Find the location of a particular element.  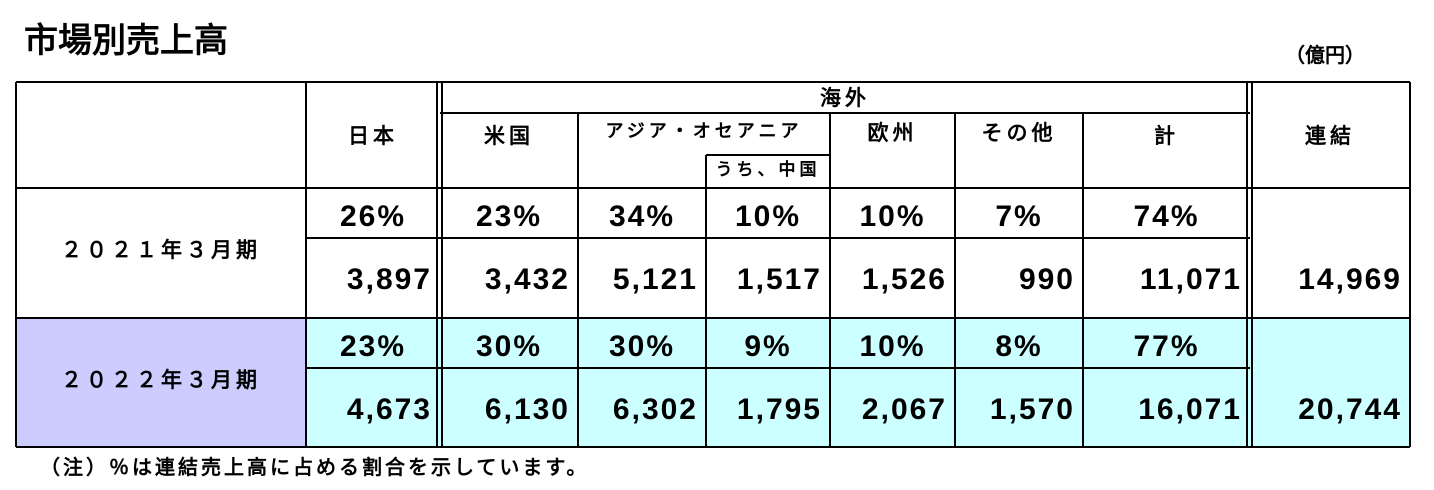

value-cell: 16,071 is located at coordinates (1190, 409).